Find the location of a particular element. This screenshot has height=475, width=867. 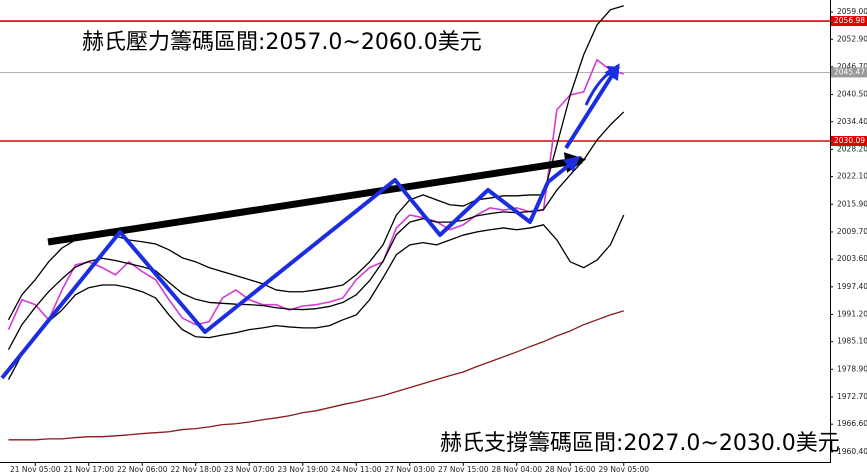

y-tick-label: 2003.60 is located at coordinates (852, 258).